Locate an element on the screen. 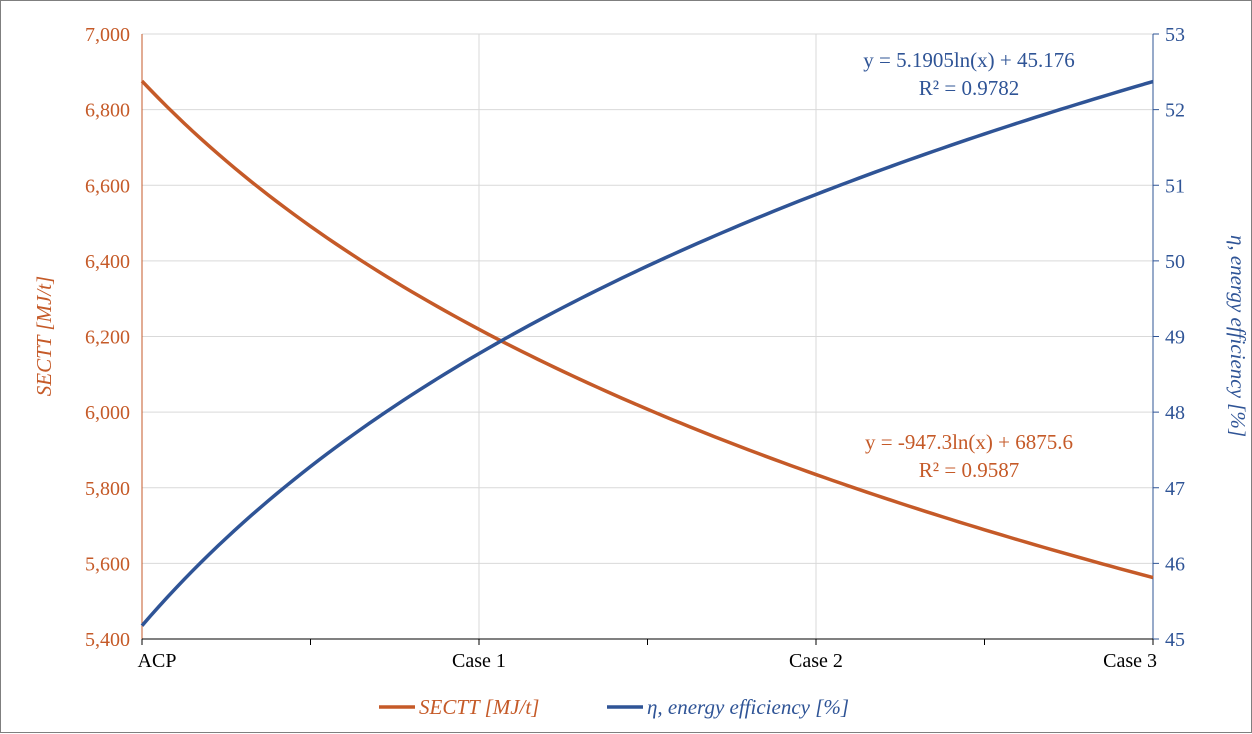 The image size is (1252, 734). legend-label-efficiency: η, energy efficiency [%] is located at coordinates (748, 707).